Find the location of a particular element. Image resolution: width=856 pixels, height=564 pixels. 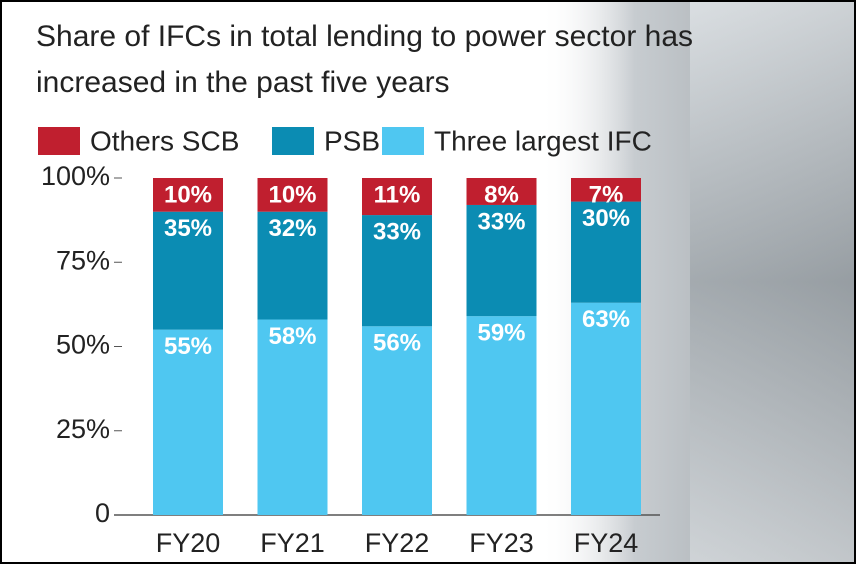

x-tick-label: FY21 is located at coordinates (292, 543).